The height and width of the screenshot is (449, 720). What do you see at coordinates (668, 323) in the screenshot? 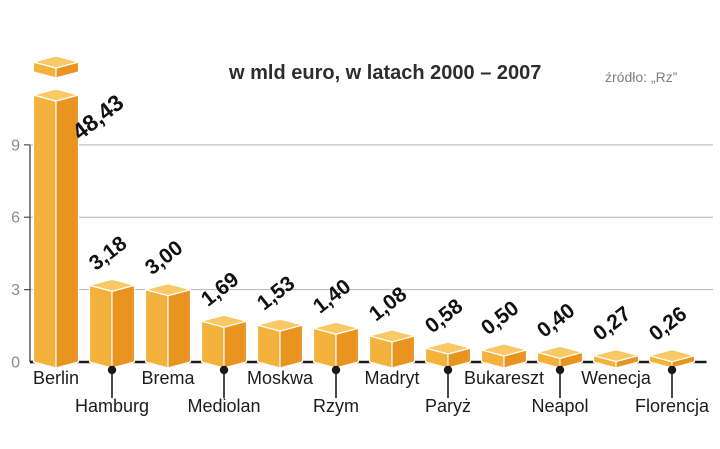
I see `value-label: 0,26` at bounding box center [668, 323].